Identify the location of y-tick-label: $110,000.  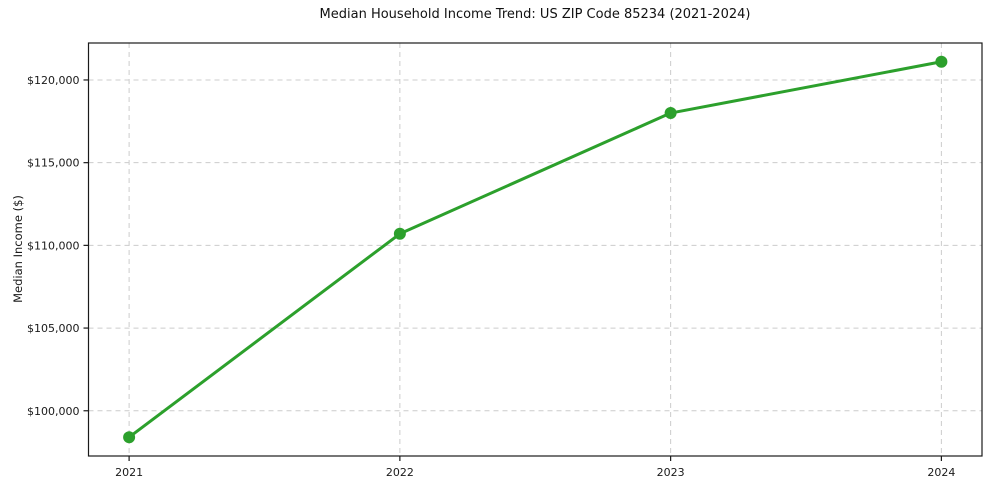
(53, 245).